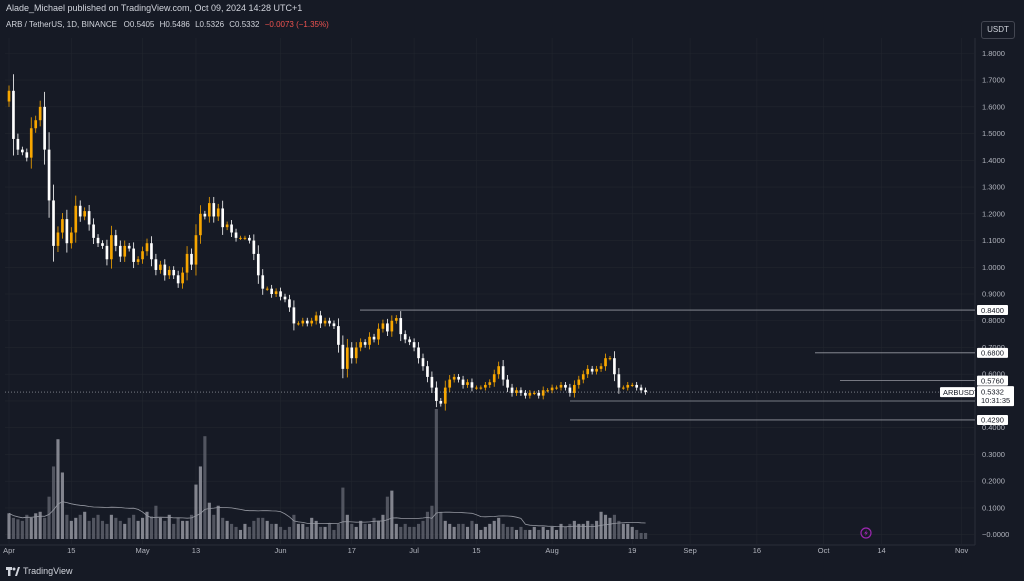 This screenshot has height=581, width=1024. Describe the element at coordinates (61, 24) in the screenshot. I see `symbol-name: ARB / TetherUS, 1D, BINANCE` at that location.